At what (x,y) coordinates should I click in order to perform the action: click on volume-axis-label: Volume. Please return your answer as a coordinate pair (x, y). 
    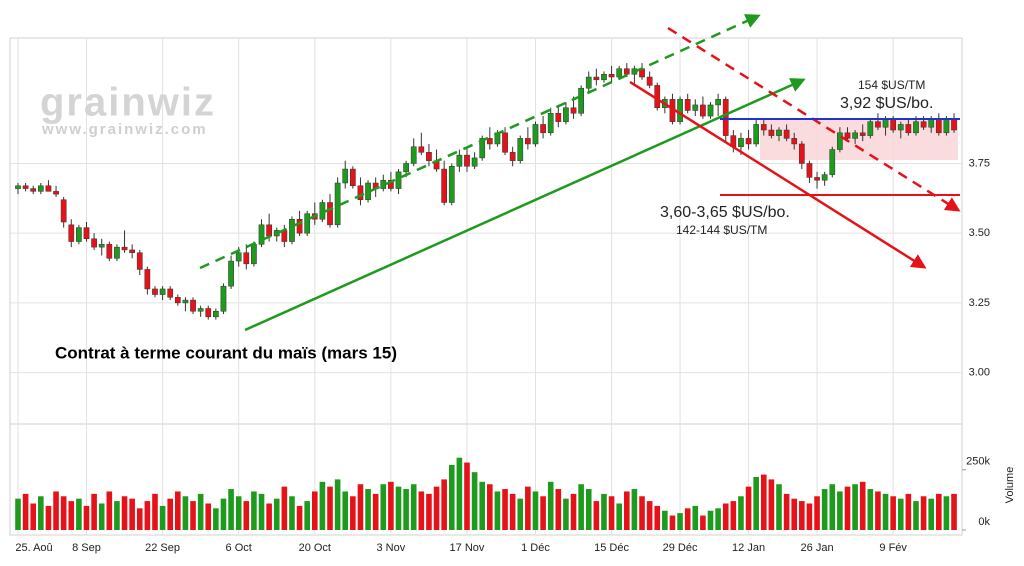
    Looking at the image, I should click on (1010, 485).